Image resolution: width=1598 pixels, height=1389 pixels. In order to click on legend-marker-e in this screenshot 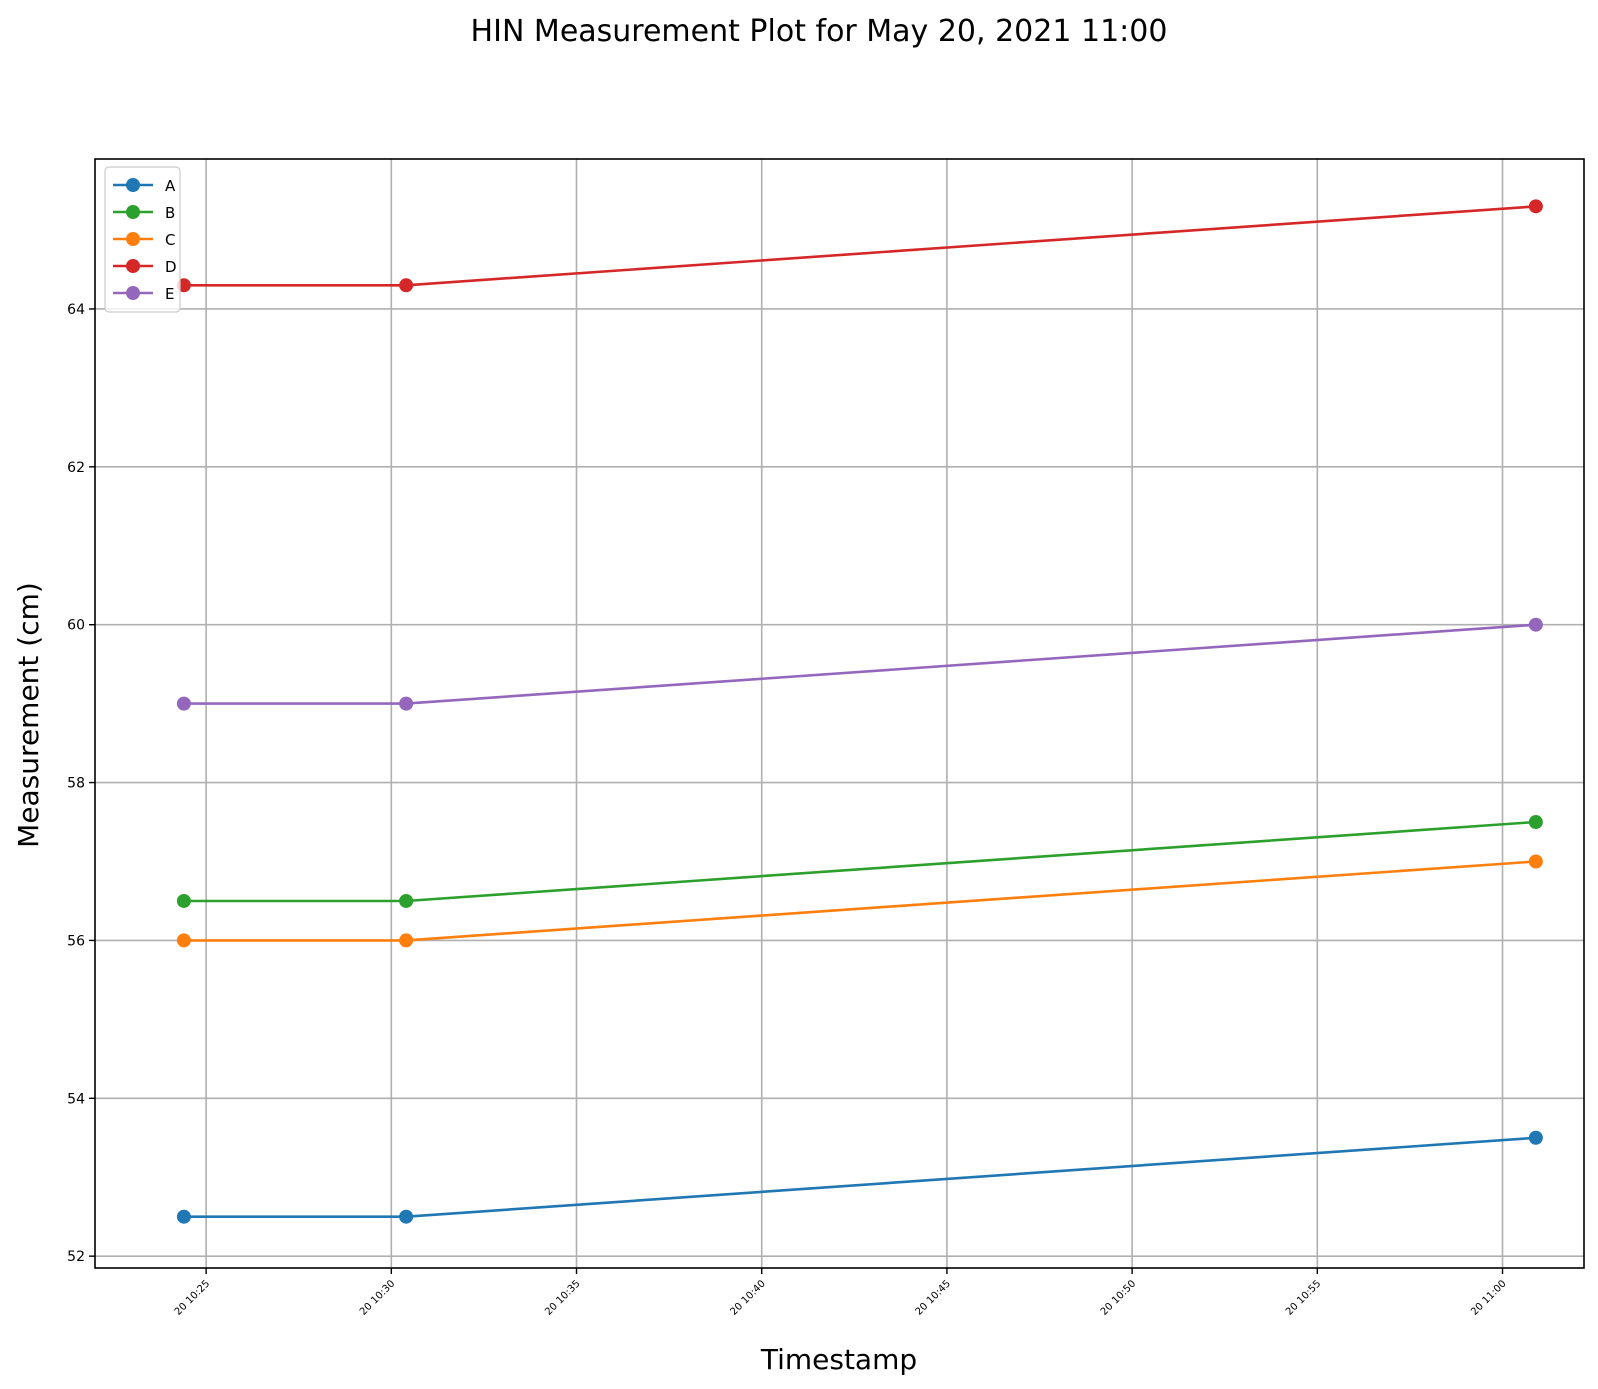, I will do `click(133, 293)`.